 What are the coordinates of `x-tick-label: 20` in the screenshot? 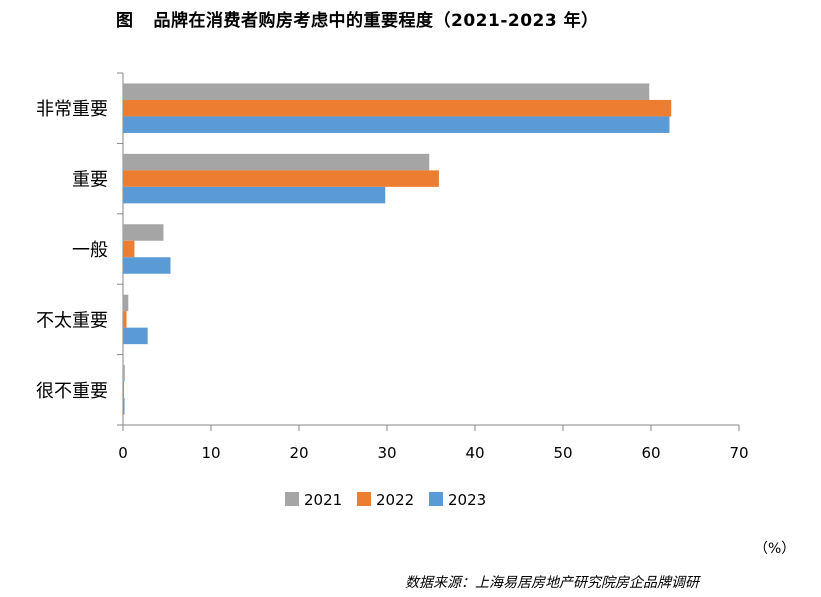 It's located at (298, 453).